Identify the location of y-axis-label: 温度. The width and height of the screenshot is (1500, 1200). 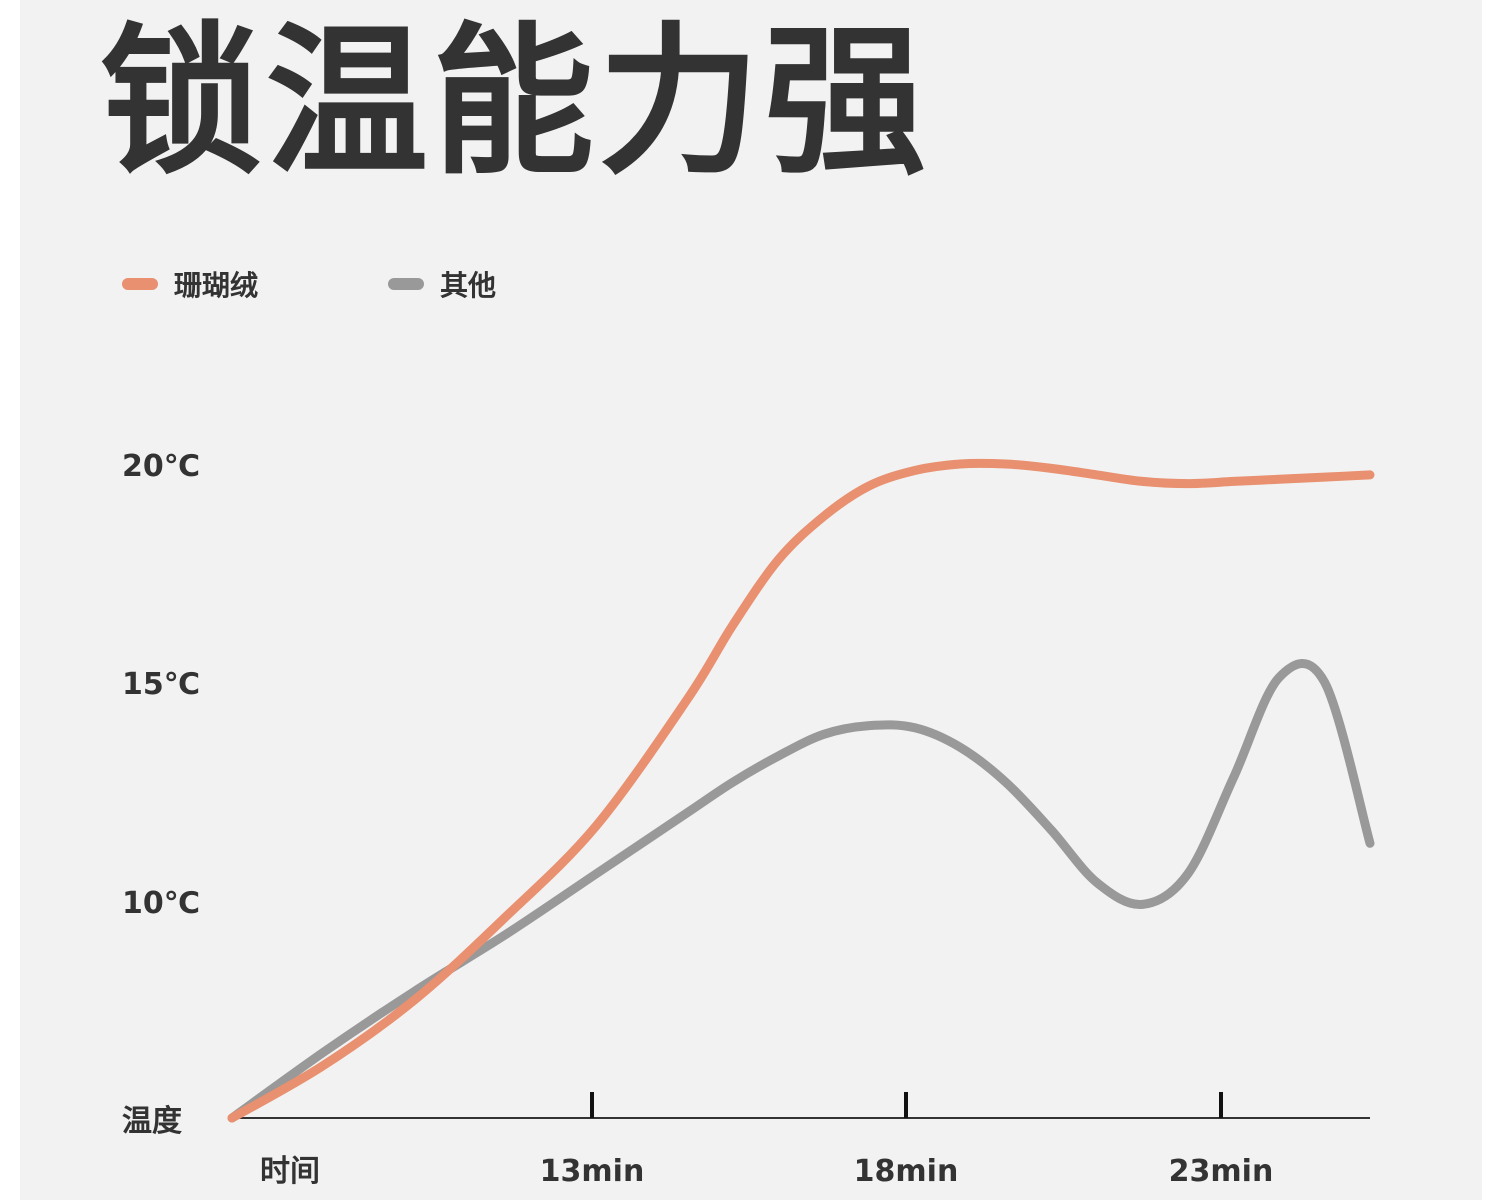
(152, 1121).